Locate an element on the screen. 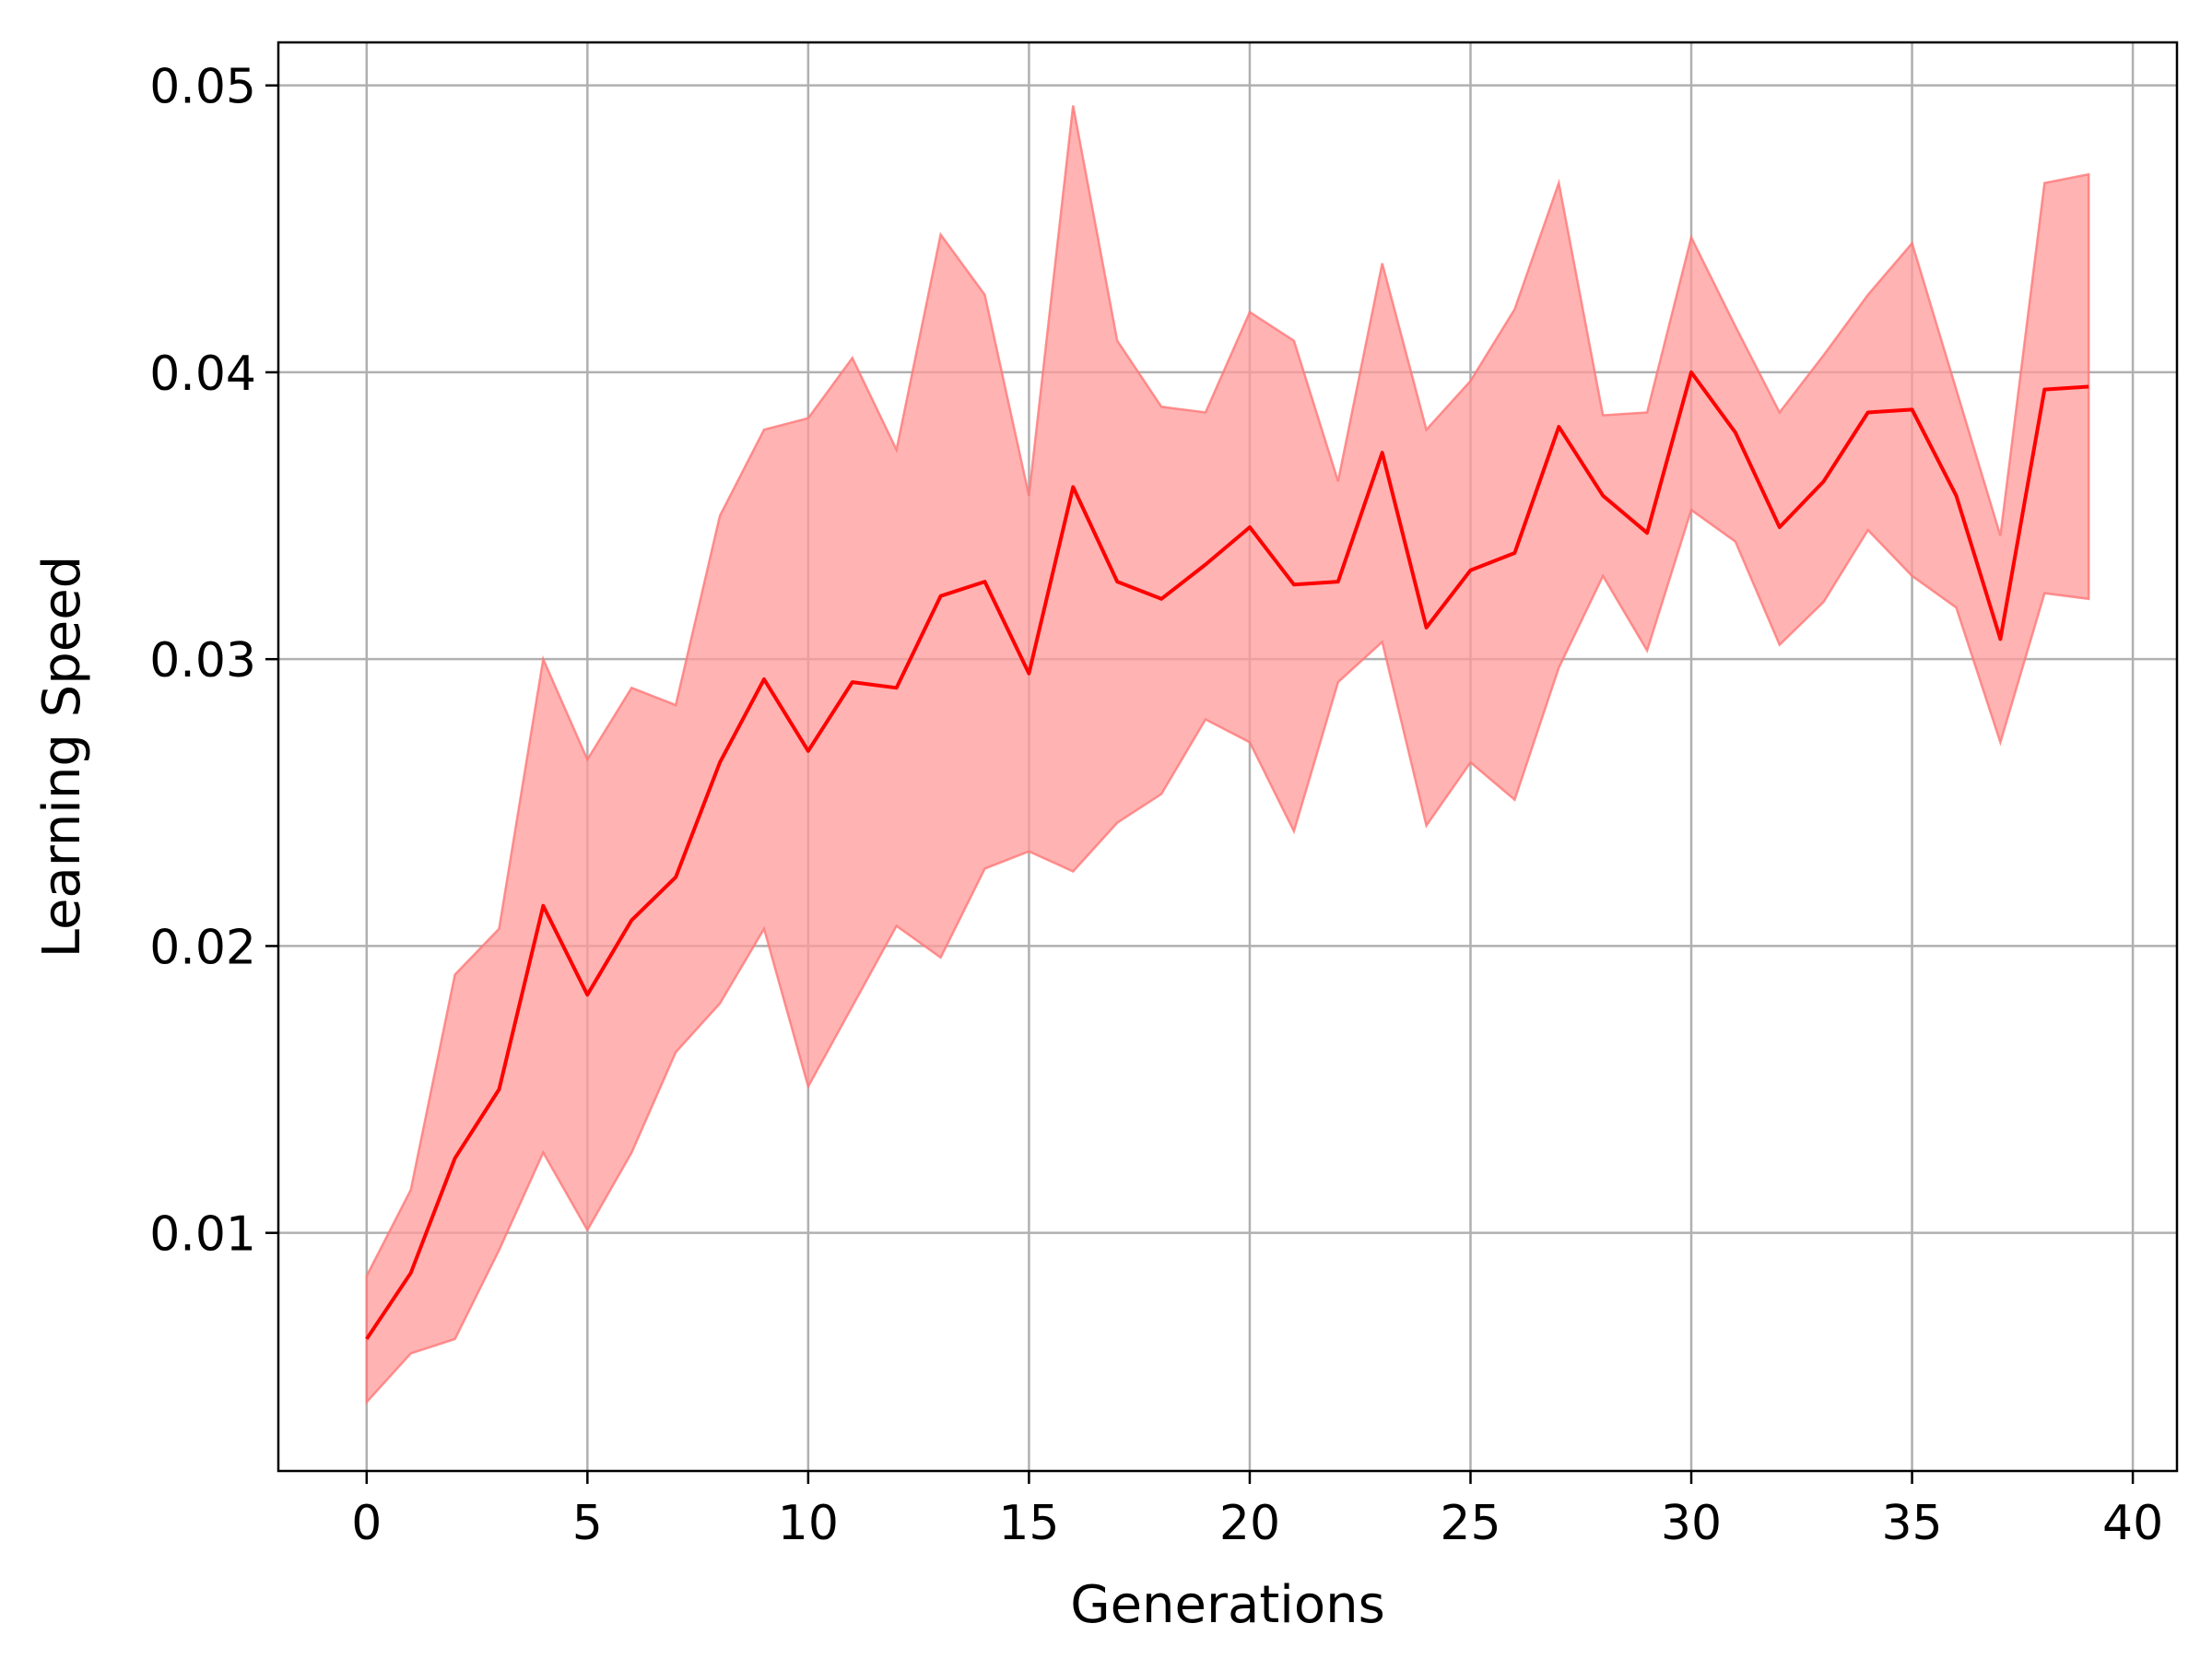 This screenshot has height=1659, width=2212. x-tick-label: 15 is located at coordinates (1028, 1523).